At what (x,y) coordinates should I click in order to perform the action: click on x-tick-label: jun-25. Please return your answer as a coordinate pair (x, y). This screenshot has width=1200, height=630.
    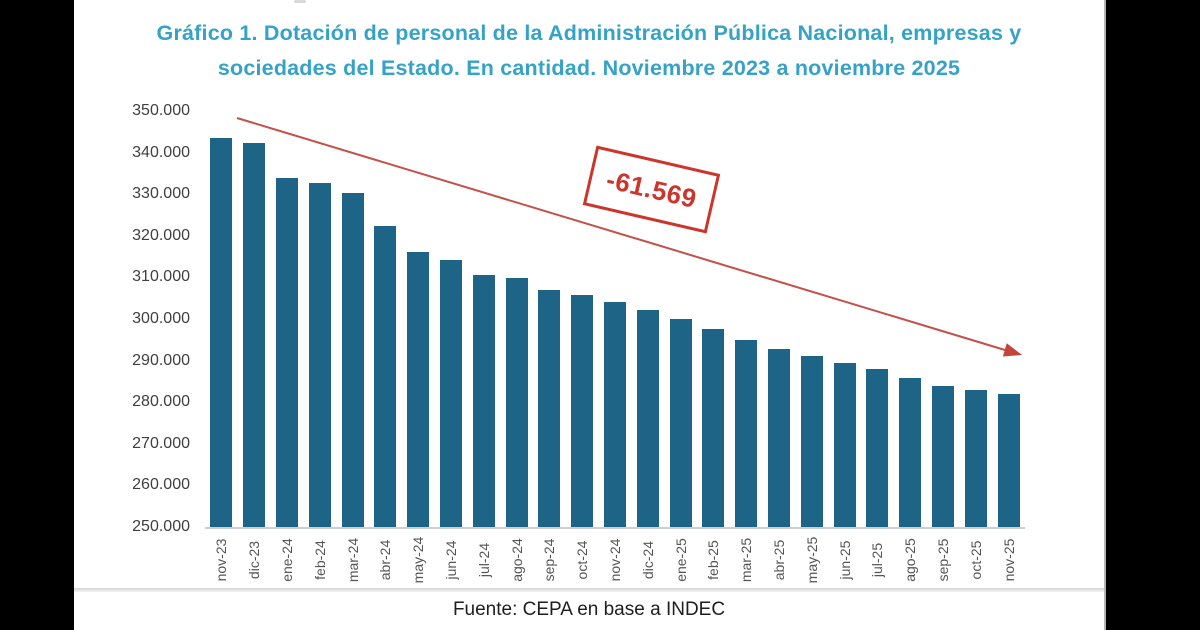
    Looking at the image, I should click on (844, 560).